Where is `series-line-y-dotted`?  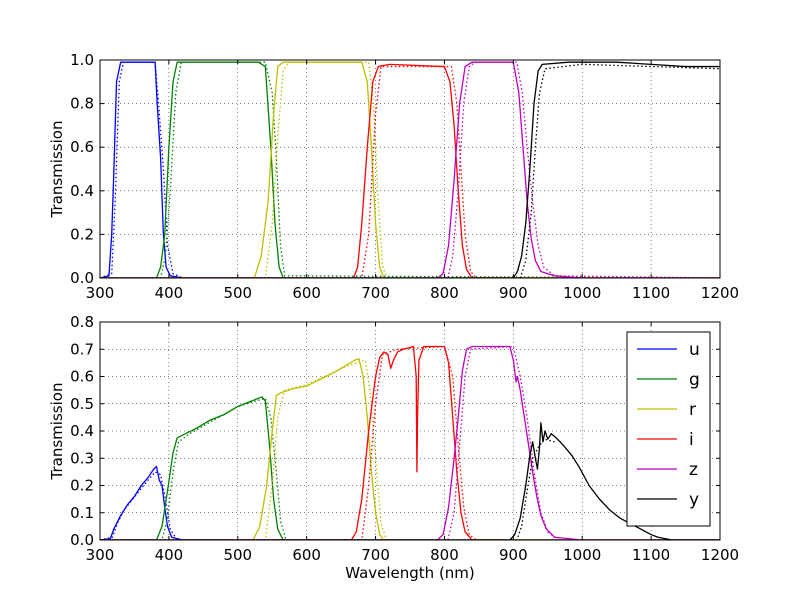
series-line-y-dotted is located at coordinates (327, 489).